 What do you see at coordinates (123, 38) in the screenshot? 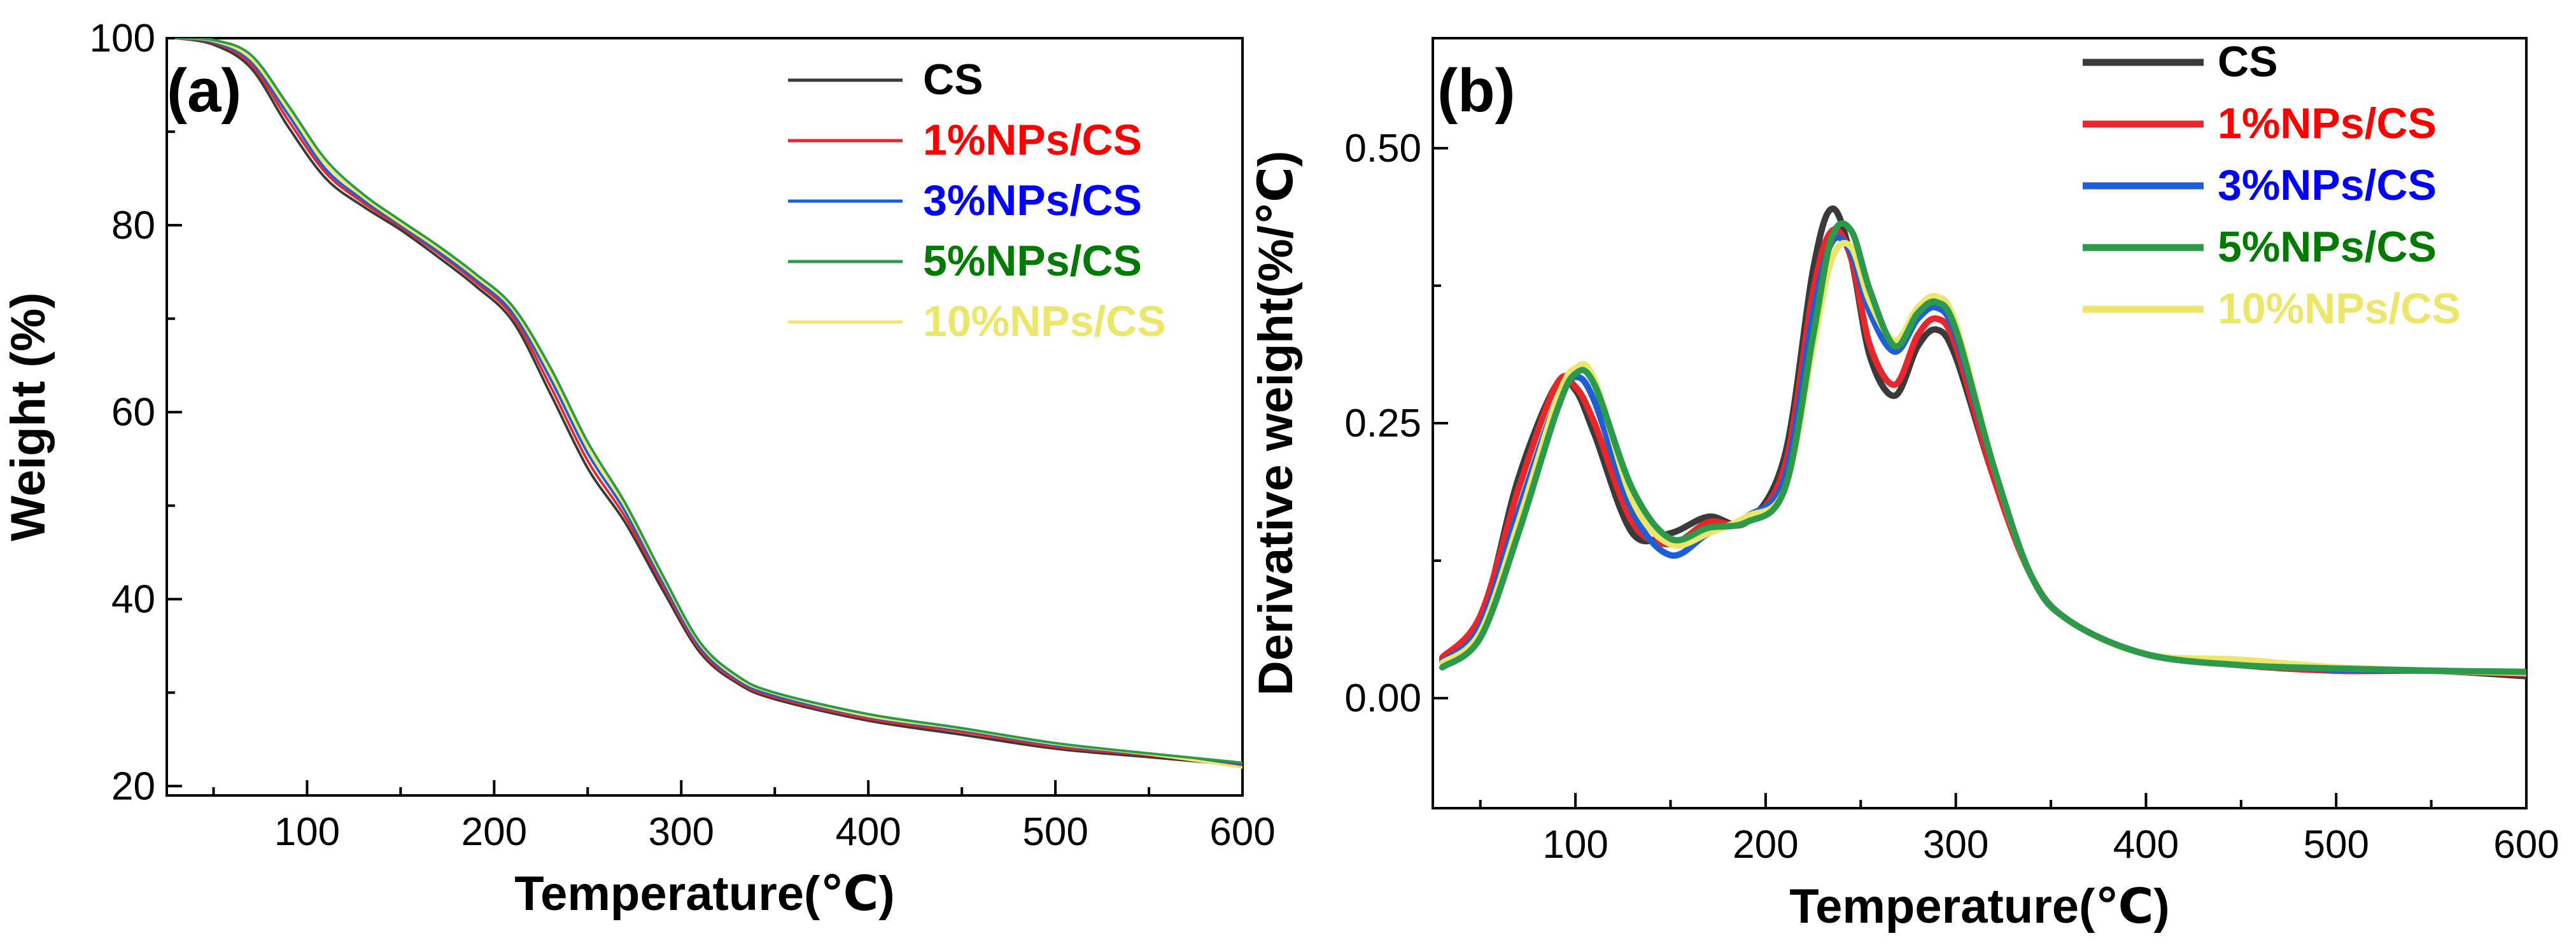
I see `y-tick-label: 100` at bounding box center [123, 38].